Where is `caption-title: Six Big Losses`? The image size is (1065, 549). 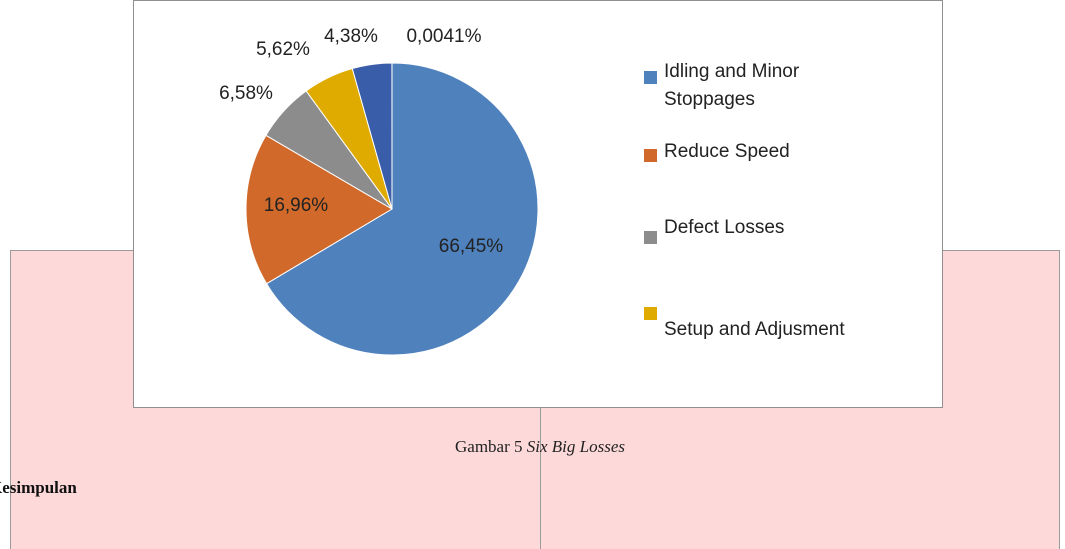
caption-title: Six Big Losses is located at coordinates (575, 446).